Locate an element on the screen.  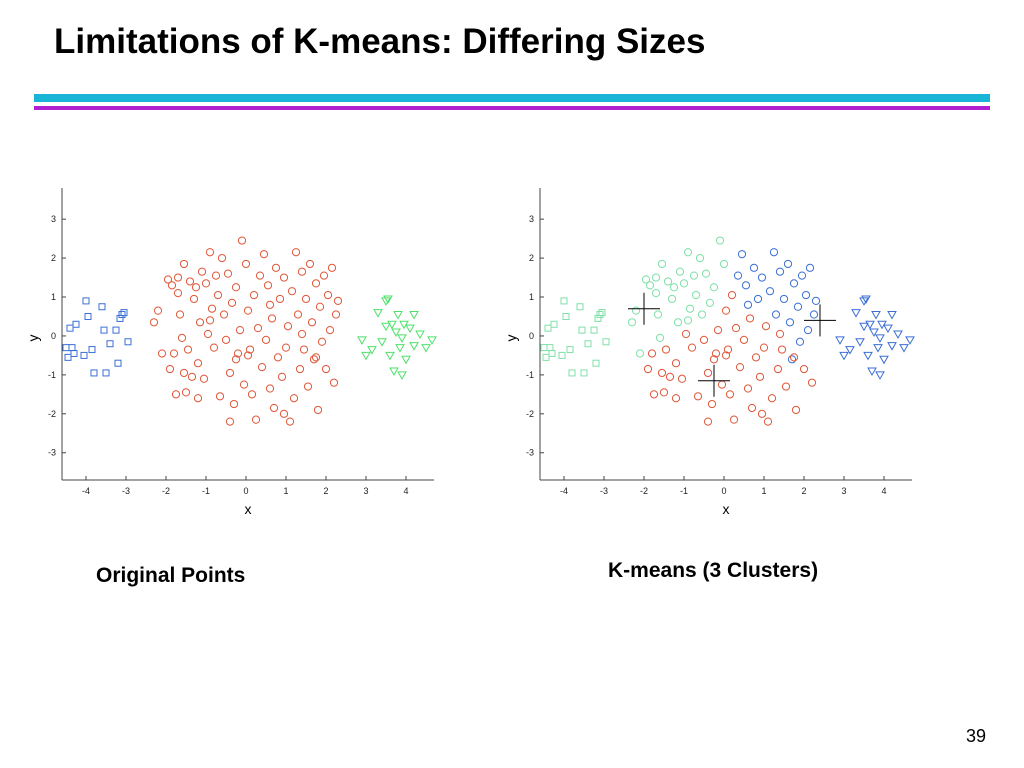
x-tick-label: -1 is located at coordinates (684, 491).